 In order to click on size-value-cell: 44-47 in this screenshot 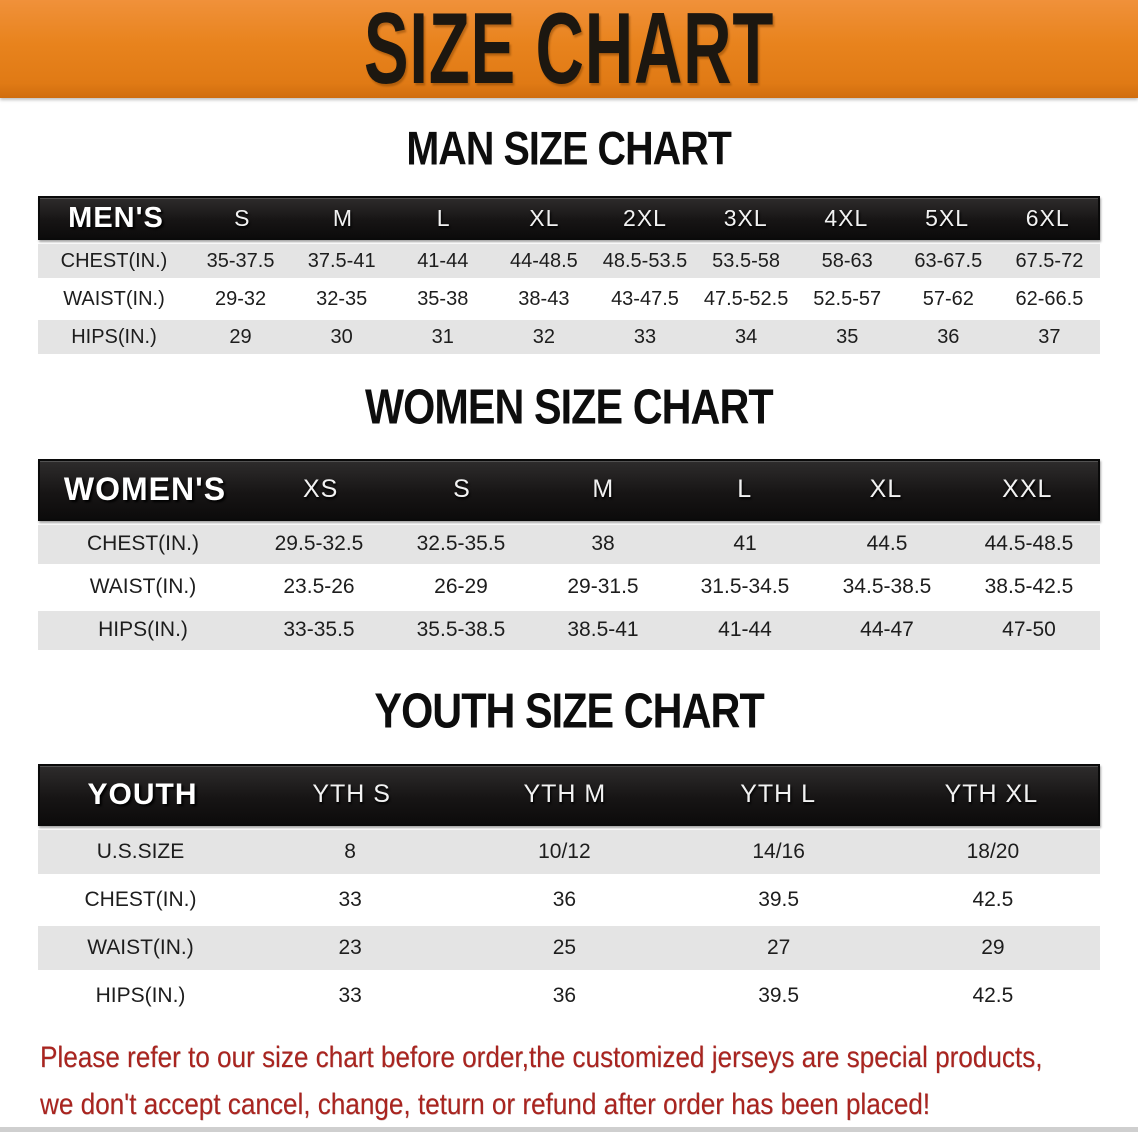, I will do `click(887, 630)`.